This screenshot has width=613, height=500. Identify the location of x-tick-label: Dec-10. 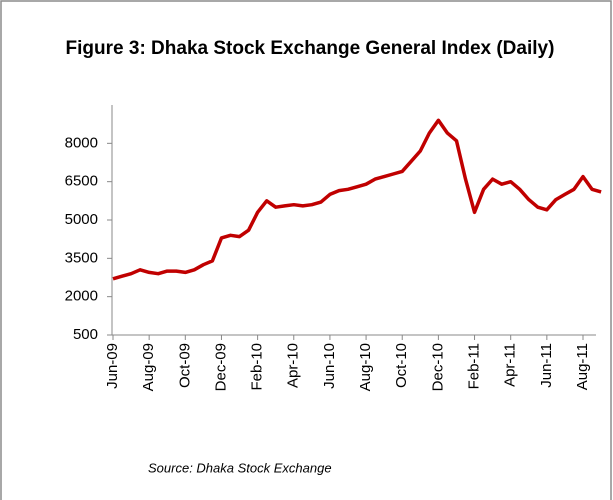
(437, 367).